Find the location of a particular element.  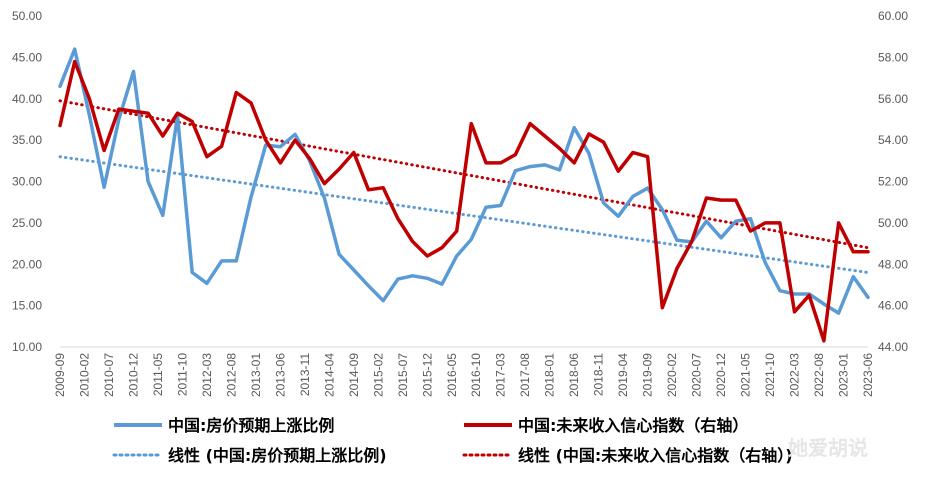

x-tick-label: 2023-06 is located at coordinates (868, 375).